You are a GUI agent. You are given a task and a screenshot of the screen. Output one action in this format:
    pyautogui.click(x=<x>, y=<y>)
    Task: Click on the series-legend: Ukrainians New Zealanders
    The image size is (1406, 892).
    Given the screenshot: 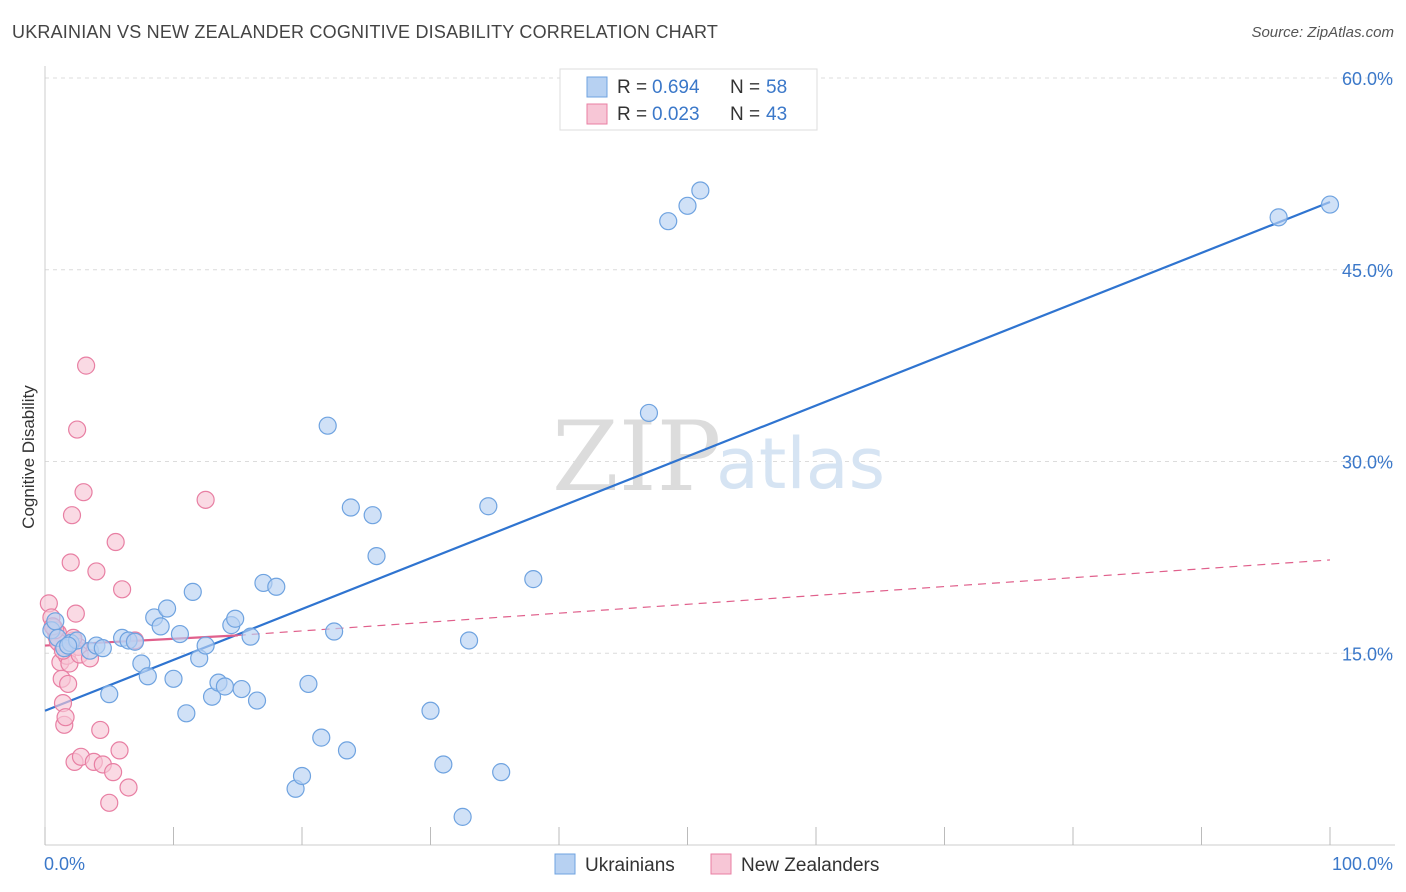 What is the action you would take?
    pyautogui.click(x=716, y=864)
    